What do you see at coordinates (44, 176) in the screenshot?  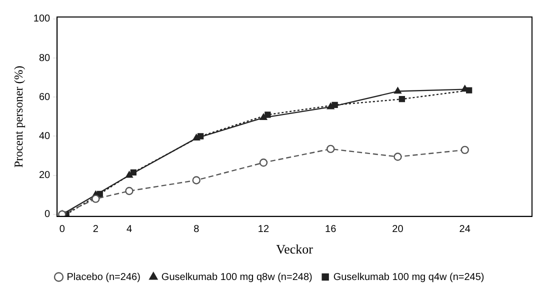 I see `y-tick-label: 20` at bounding box center [44, 176].